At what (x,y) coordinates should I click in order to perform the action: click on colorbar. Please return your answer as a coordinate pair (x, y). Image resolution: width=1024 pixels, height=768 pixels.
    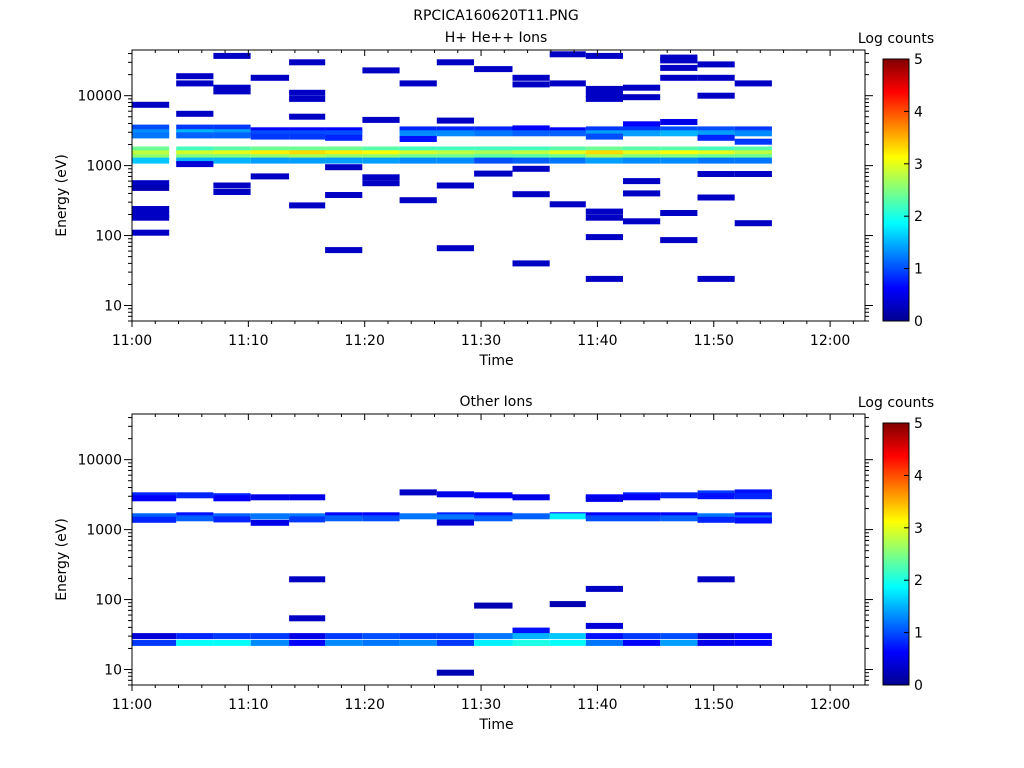
    Looking at the image, I should click on (896, 554).